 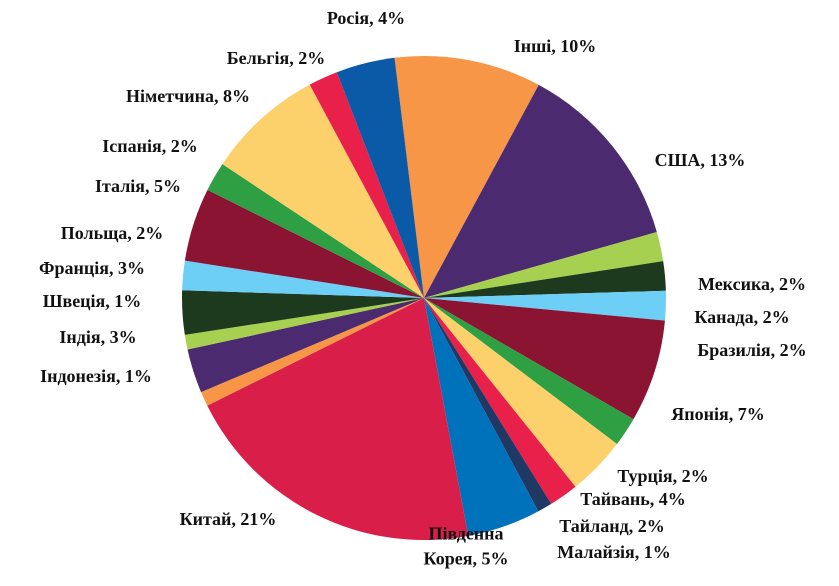 I want to click on slice-label: Інші, 10%, so click(x=555, y=46).